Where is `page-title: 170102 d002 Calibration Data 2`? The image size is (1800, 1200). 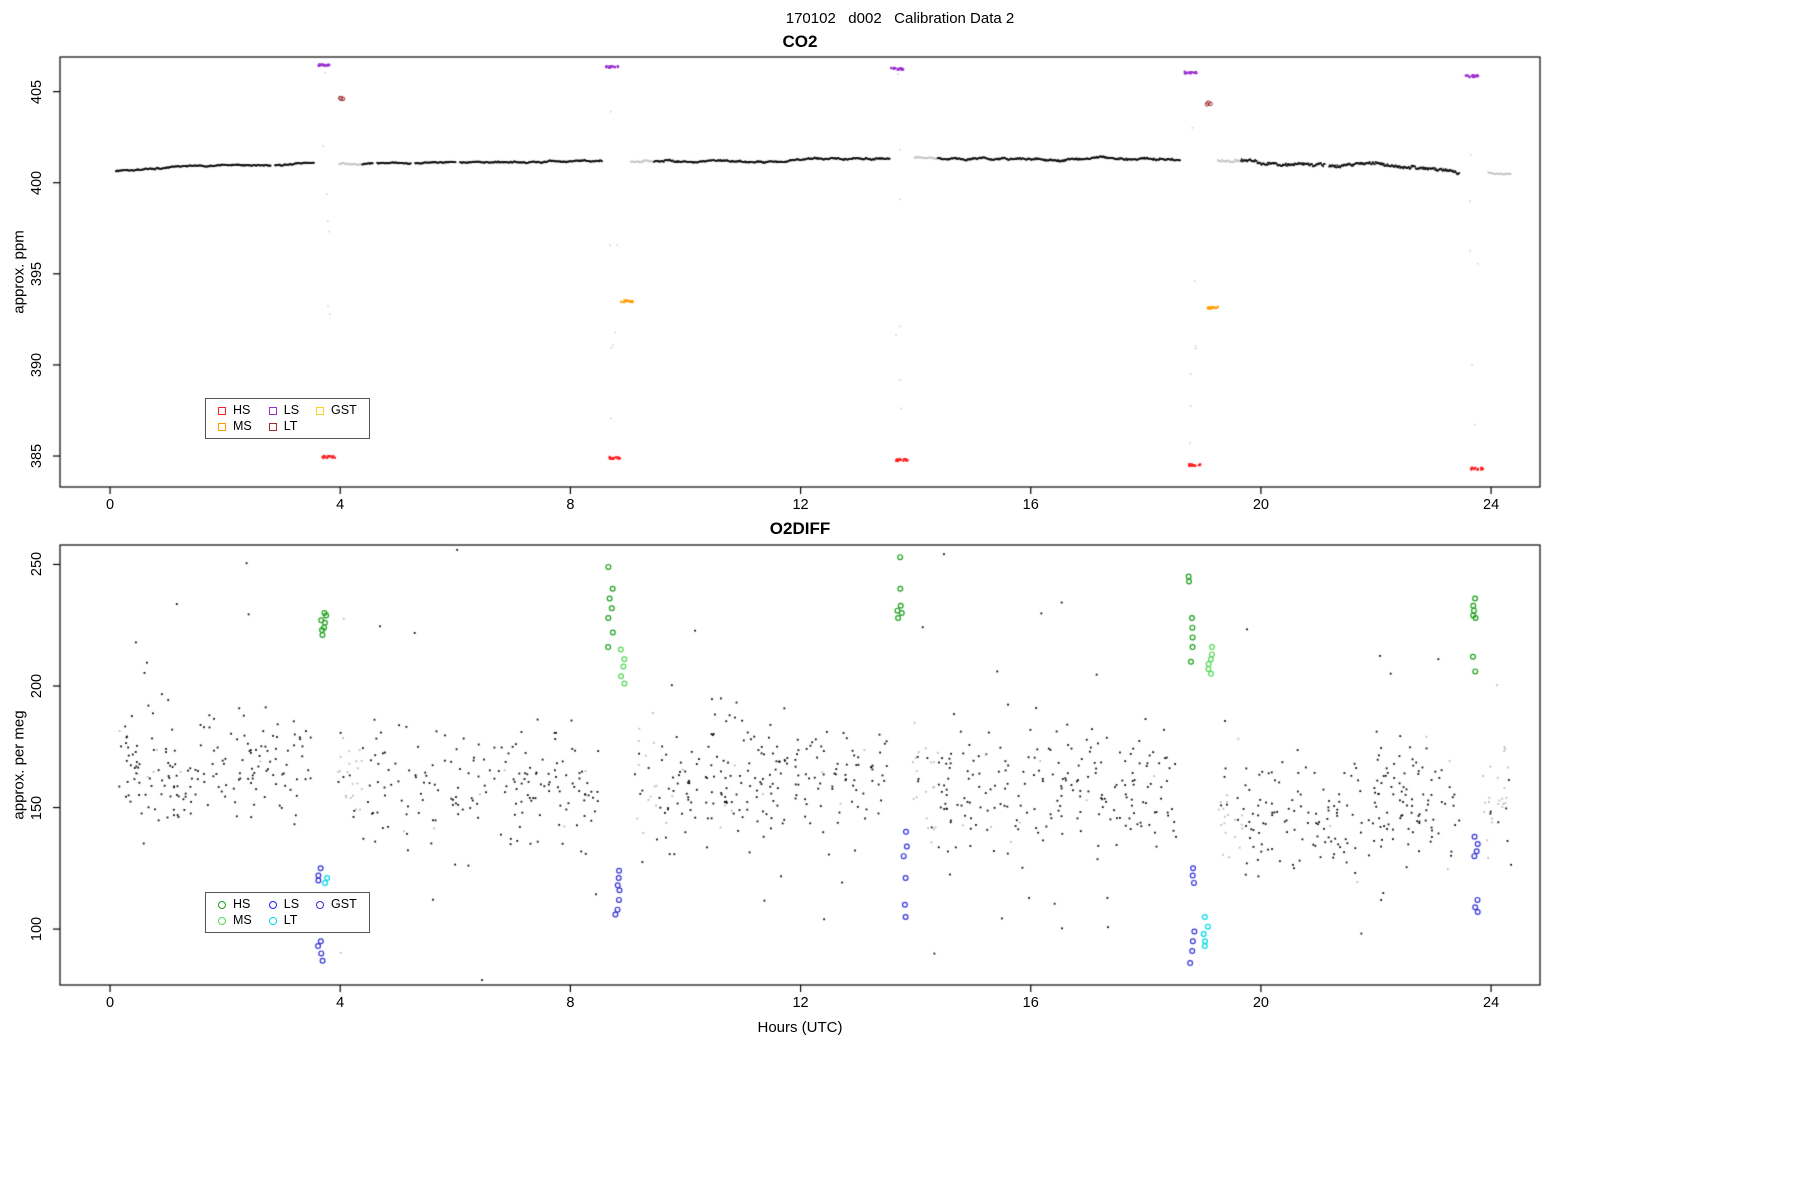 page-title: 170102 d002 Calibration Data 2 is located at coordinates (900, 18).